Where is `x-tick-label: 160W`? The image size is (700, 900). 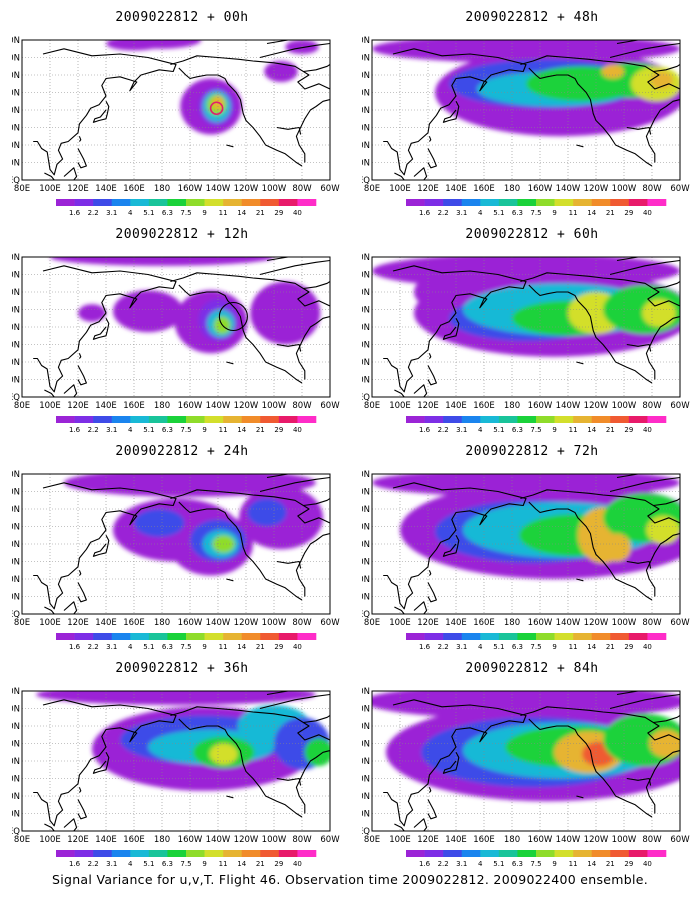
x-tick-label: 160W is located at coordinates (540, 840).